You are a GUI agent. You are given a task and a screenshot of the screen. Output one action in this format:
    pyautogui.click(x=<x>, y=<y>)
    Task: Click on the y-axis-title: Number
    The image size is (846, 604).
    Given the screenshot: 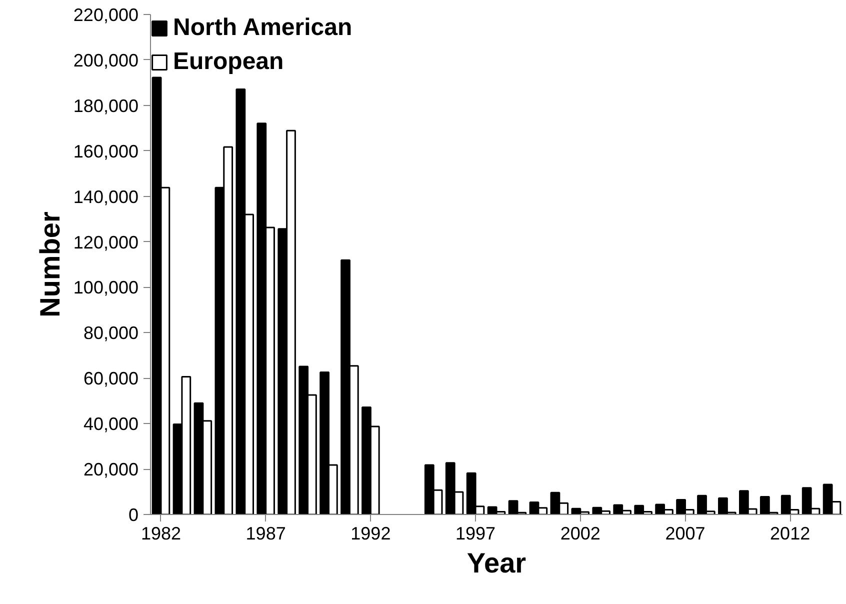 What is the action you would take?
    pyautogui.click(x=50, y=265)
    